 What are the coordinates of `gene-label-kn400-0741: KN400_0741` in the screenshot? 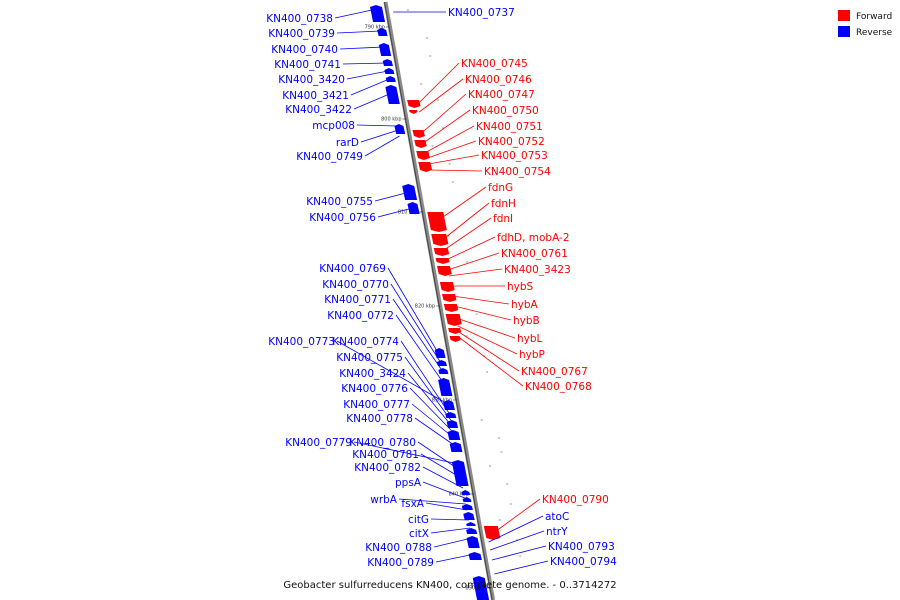 It's located at (307, 65).